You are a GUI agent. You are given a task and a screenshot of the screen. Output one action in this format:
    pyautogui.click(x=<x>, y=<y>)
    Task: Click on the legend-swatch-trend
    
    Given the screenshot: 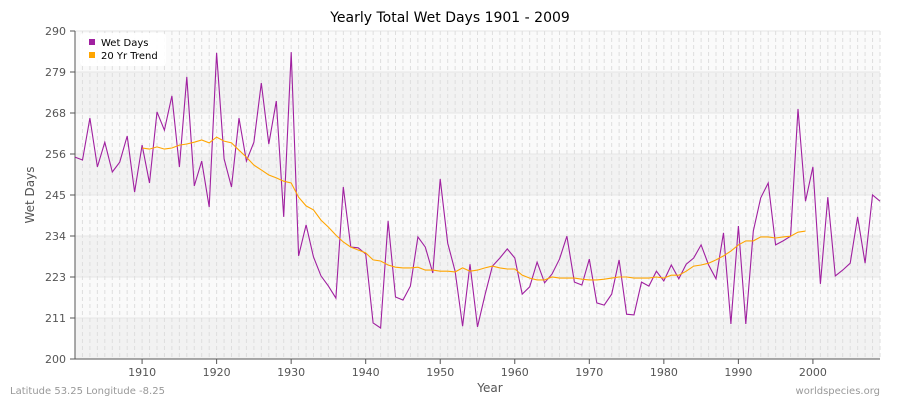 What is the action you would take?
    pyautogui.click(x=92, y=55)
    